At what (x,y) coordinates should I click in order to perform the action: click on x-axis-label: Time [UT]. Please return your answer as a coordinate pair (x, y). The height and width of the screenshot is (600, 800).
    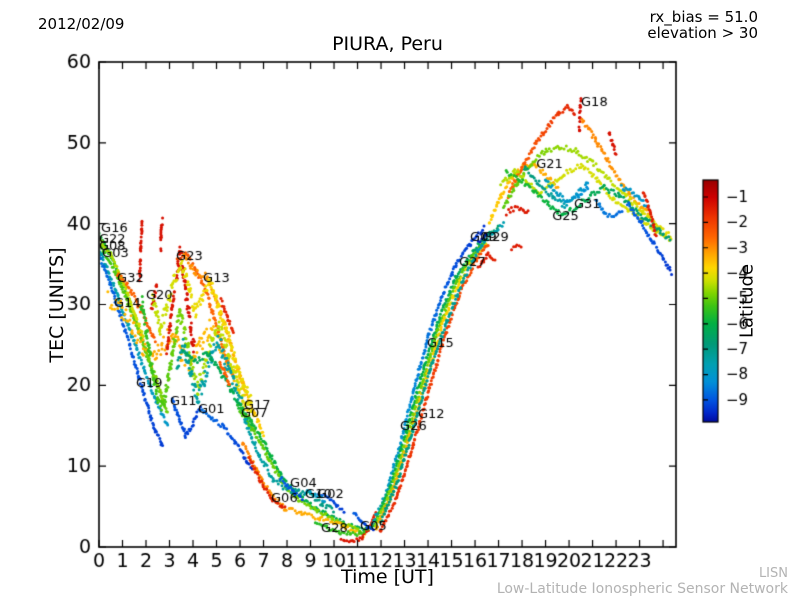
    Looking at the image, I should click on (387, 577).